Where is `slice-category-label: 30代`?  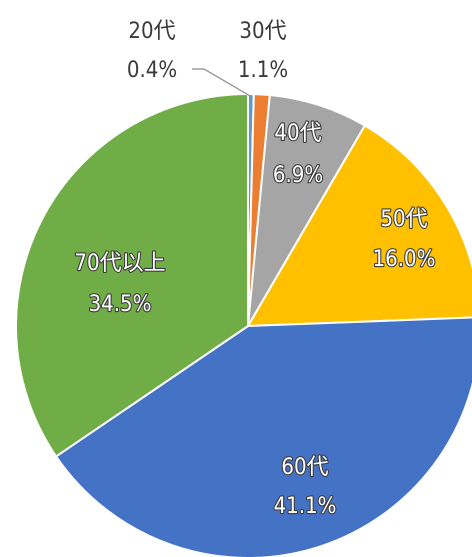 slice-category-label: 30代 is located at coordinates (262, 31).